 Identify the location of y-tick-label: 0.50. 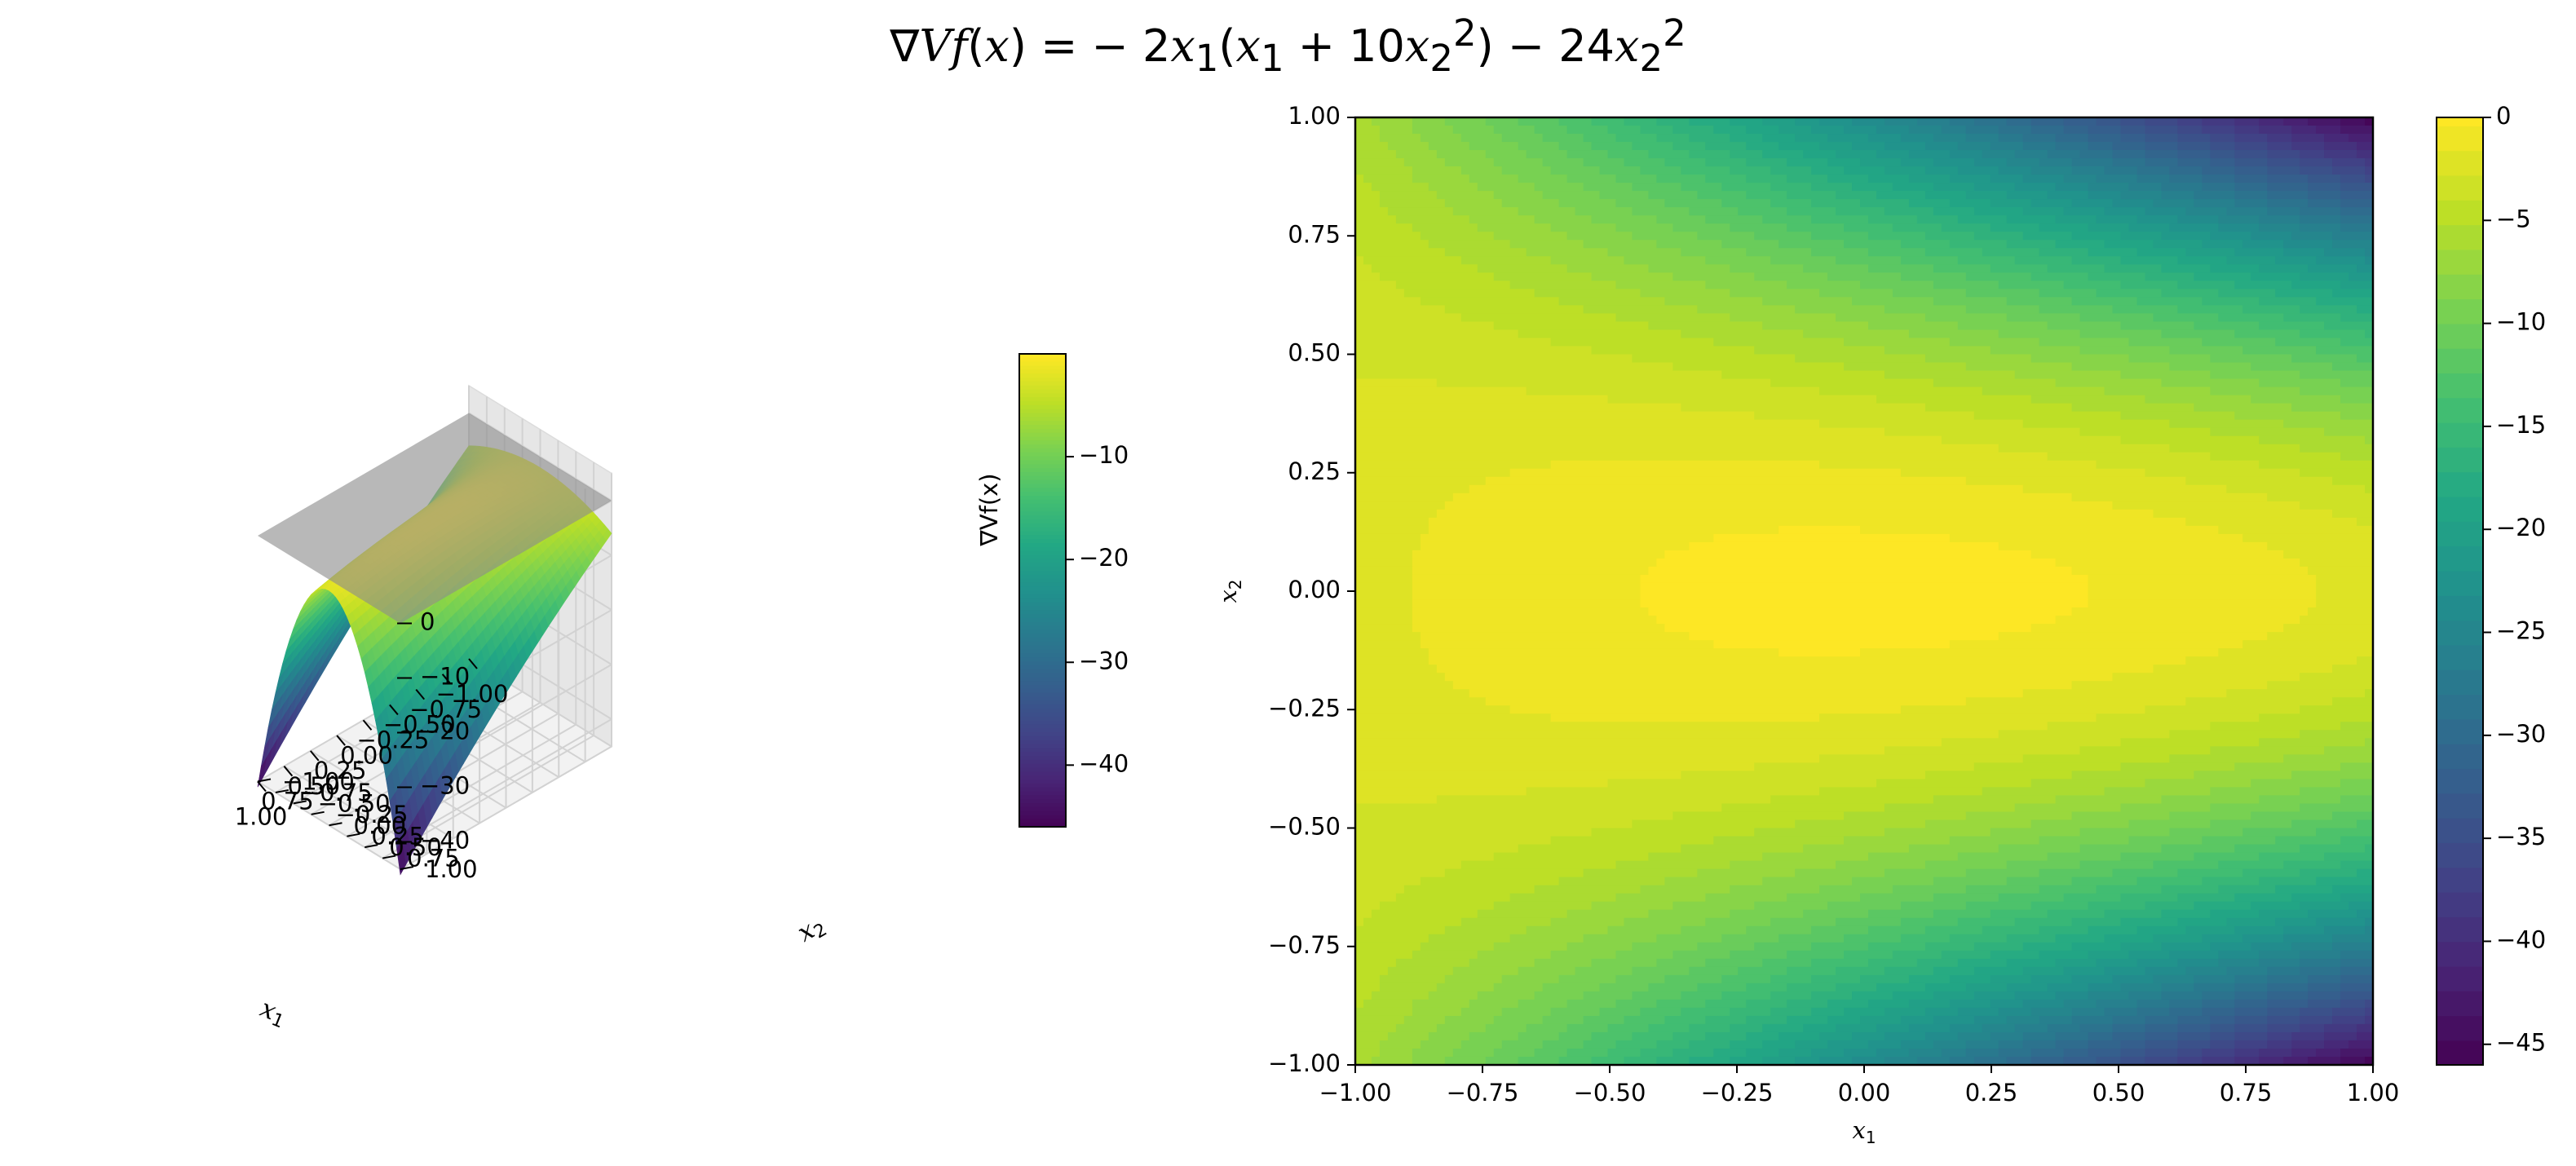
(1314, 353).